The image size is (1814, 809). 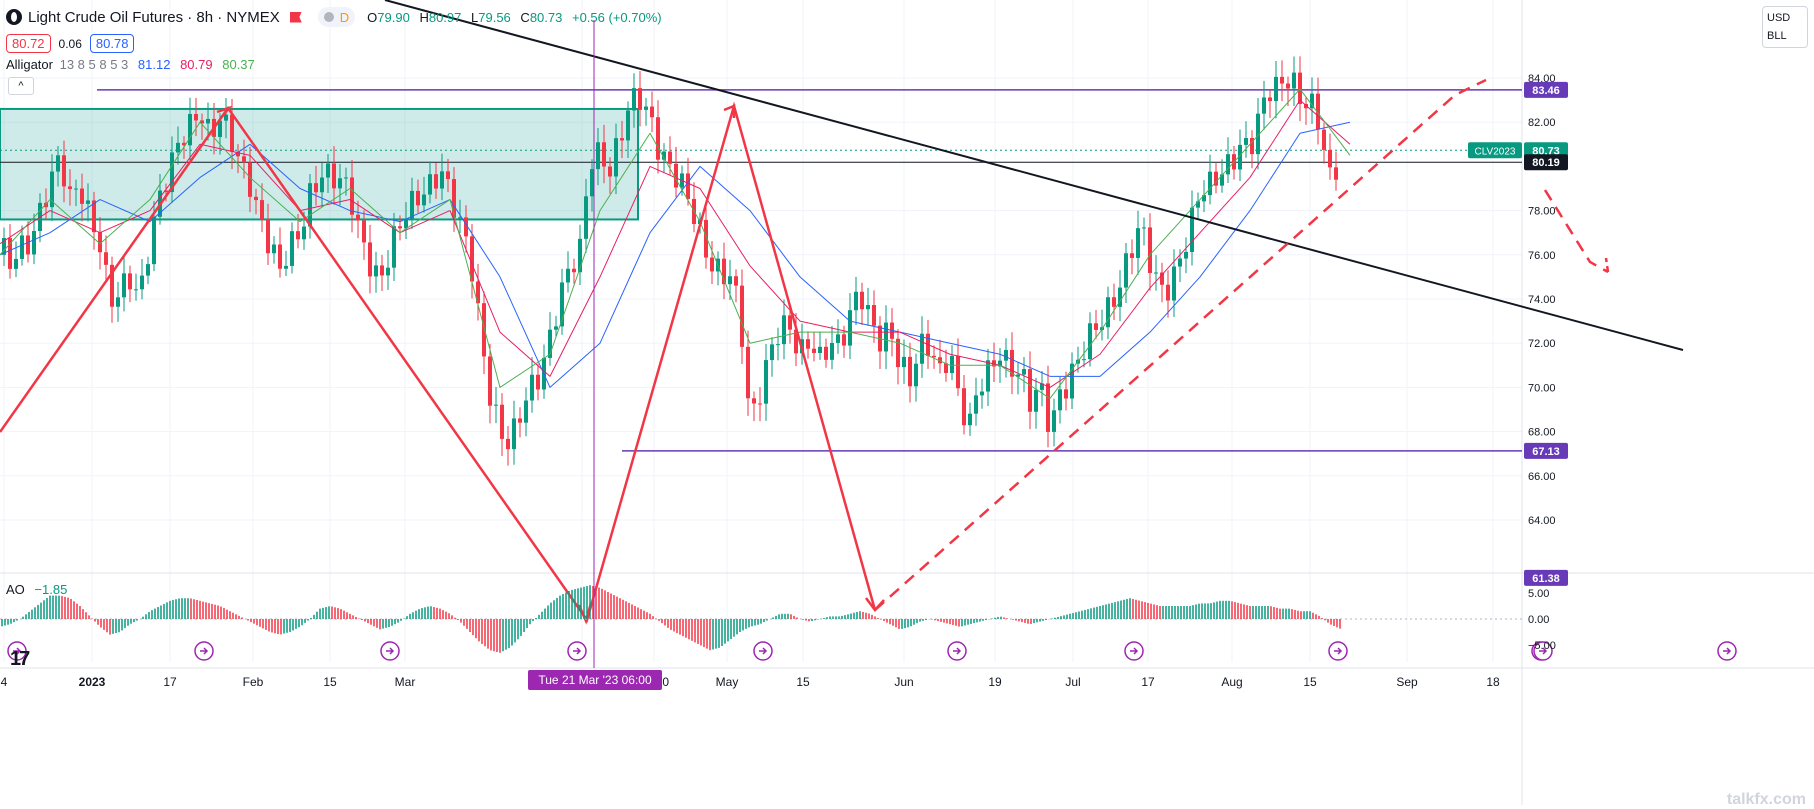 What do you see at coordinates (29, 64) in the screenshot?
I see `alligator-name: Alligator` at bounding box center [29, 64].